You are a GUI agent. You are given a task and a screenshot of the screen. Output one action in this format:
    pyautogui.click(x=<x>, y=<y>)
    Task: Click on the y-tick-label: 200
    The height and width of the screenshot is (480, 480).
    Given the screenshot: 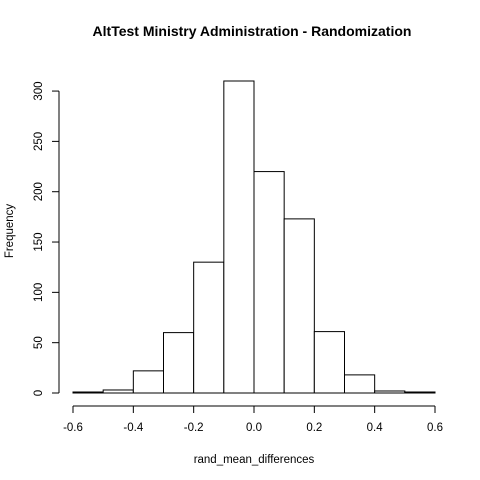 What is the action you would take?
    pyautogui.click(x=39, y=191)
    